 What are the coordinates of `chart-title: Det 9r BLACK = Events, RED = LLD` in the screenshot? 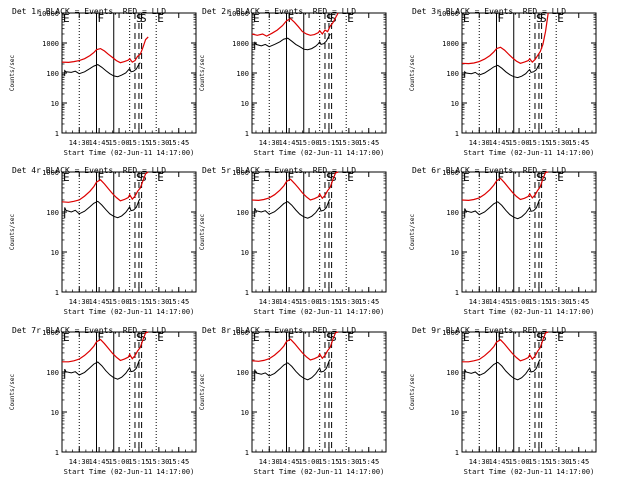 It's located at (489, 330).